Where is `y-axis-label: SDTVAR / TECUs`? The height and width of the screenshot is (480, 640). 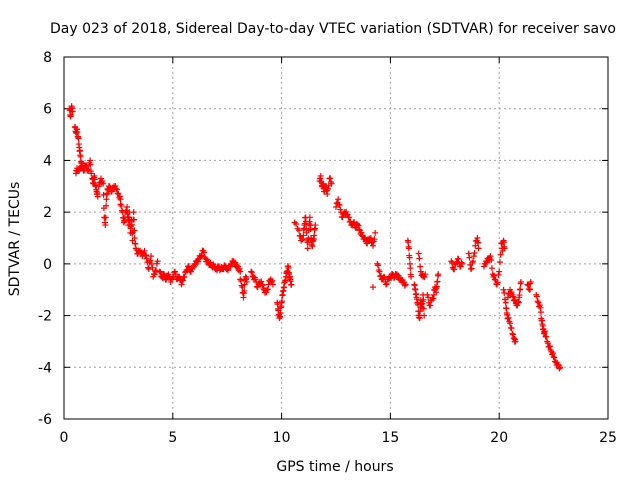
y-axis-label: SDTVAR / TECUs is located at coordinates (15, 239).